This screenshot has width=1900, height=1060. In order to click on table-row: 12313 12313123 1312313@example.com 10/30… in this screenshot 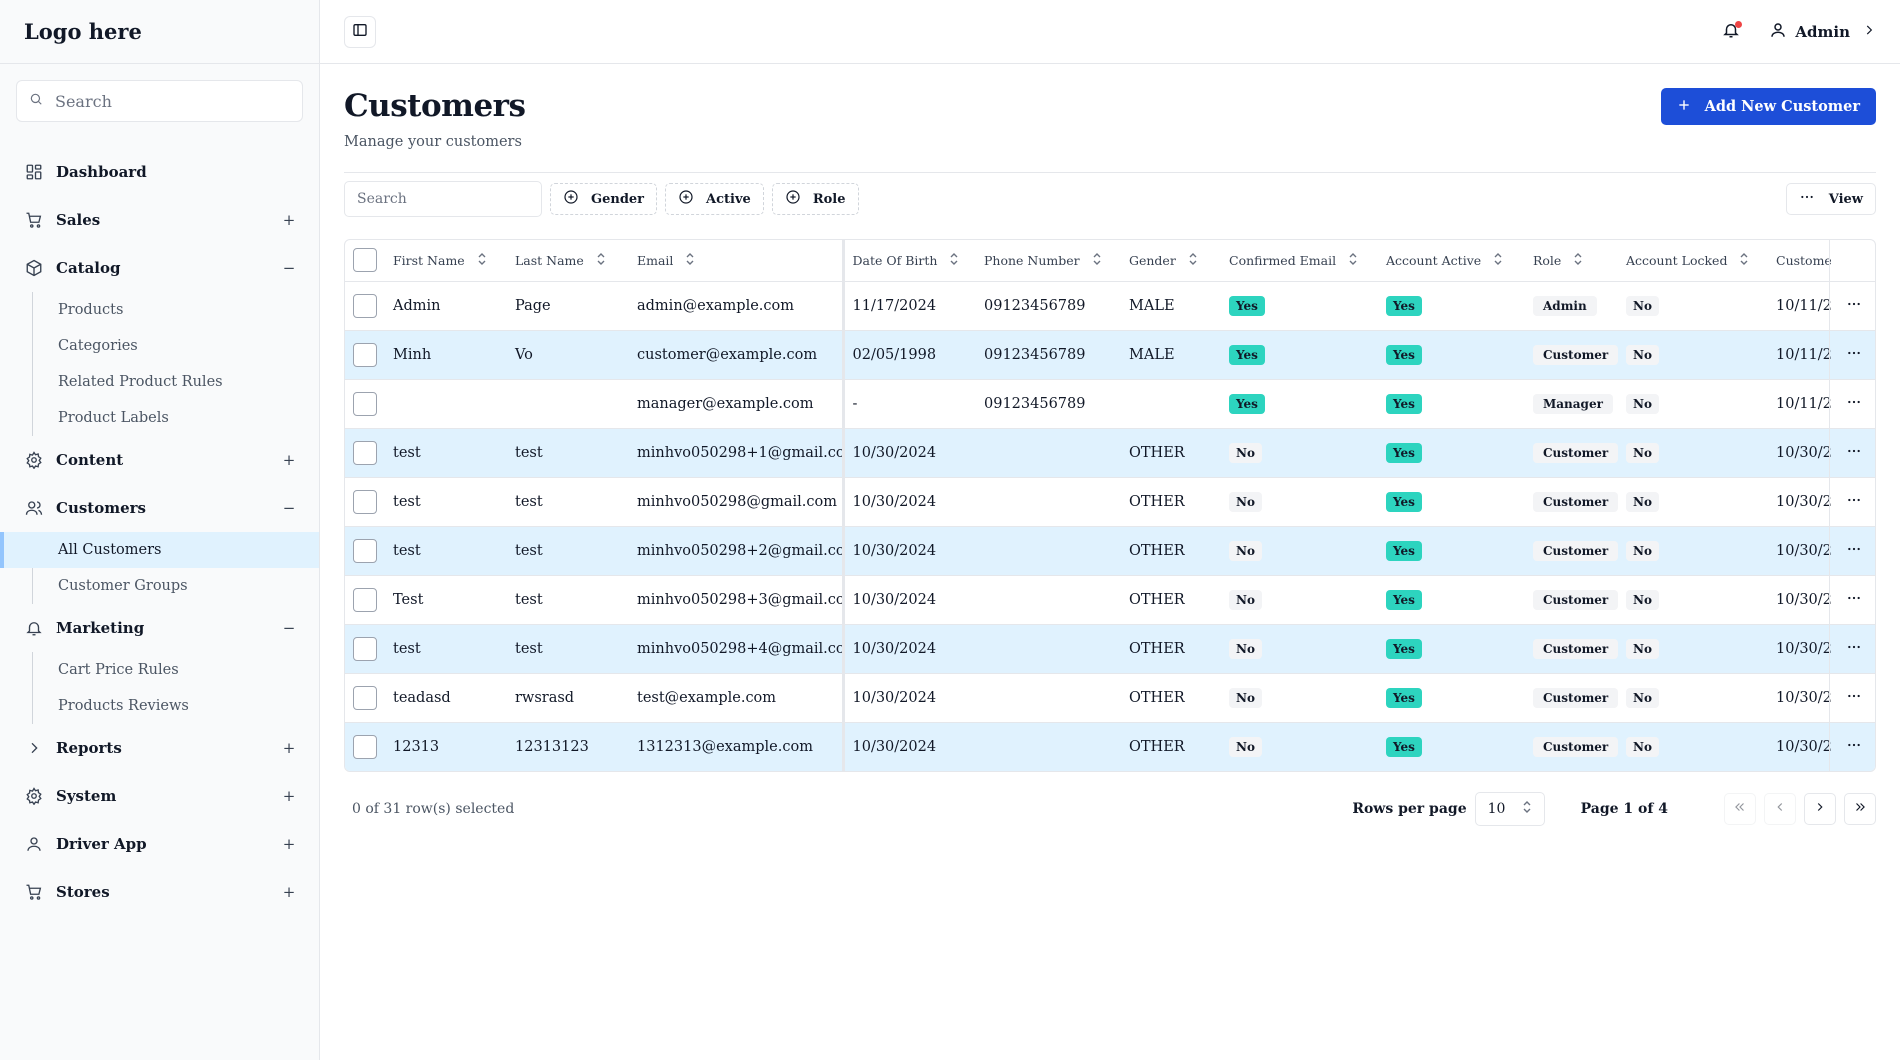, I will do `click(1110, 746)`.